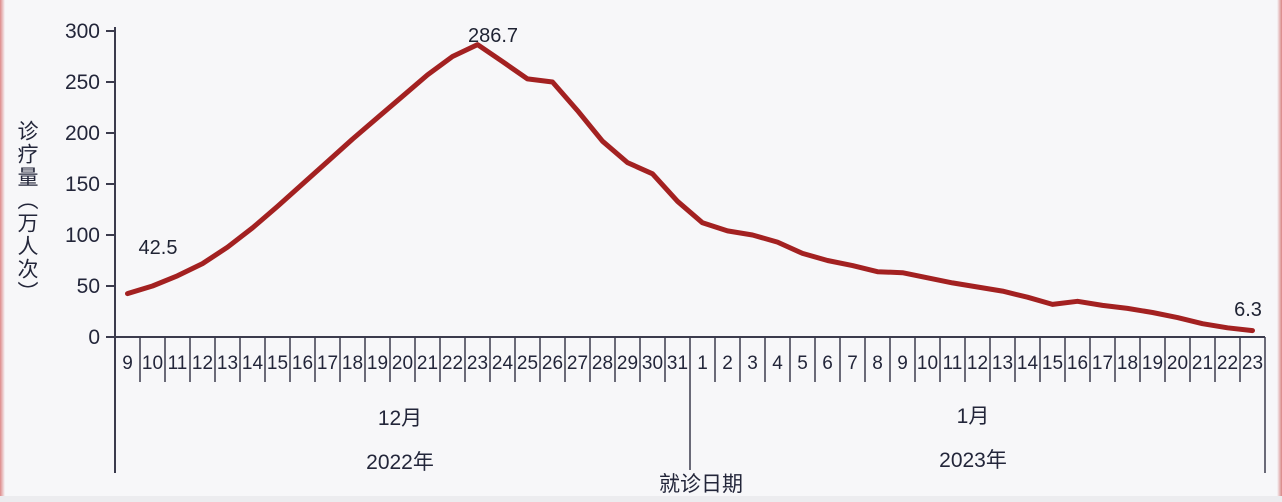 The image size is (1282, 502). I want to click on y-tick-label: 50, so click(88, 286).